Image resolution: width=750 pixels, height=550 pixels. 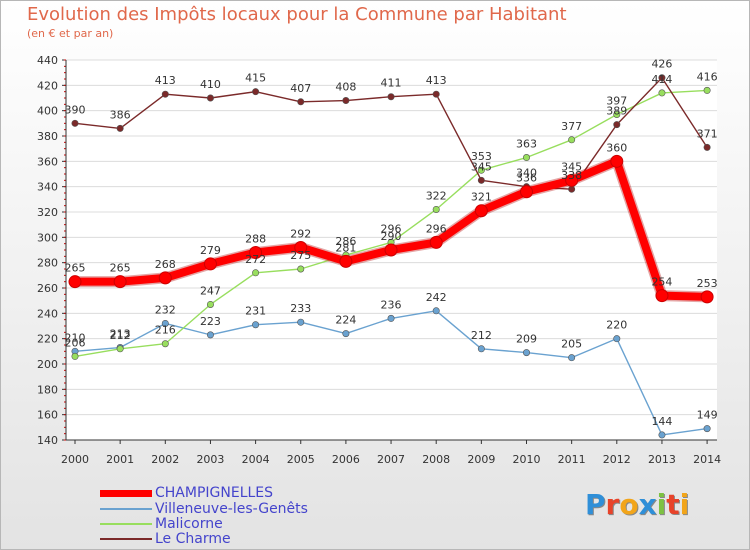 What do you see at coordinates (526, 173) in the screenshot?
I see `data-label: 340` at bounding box center [526, 173].